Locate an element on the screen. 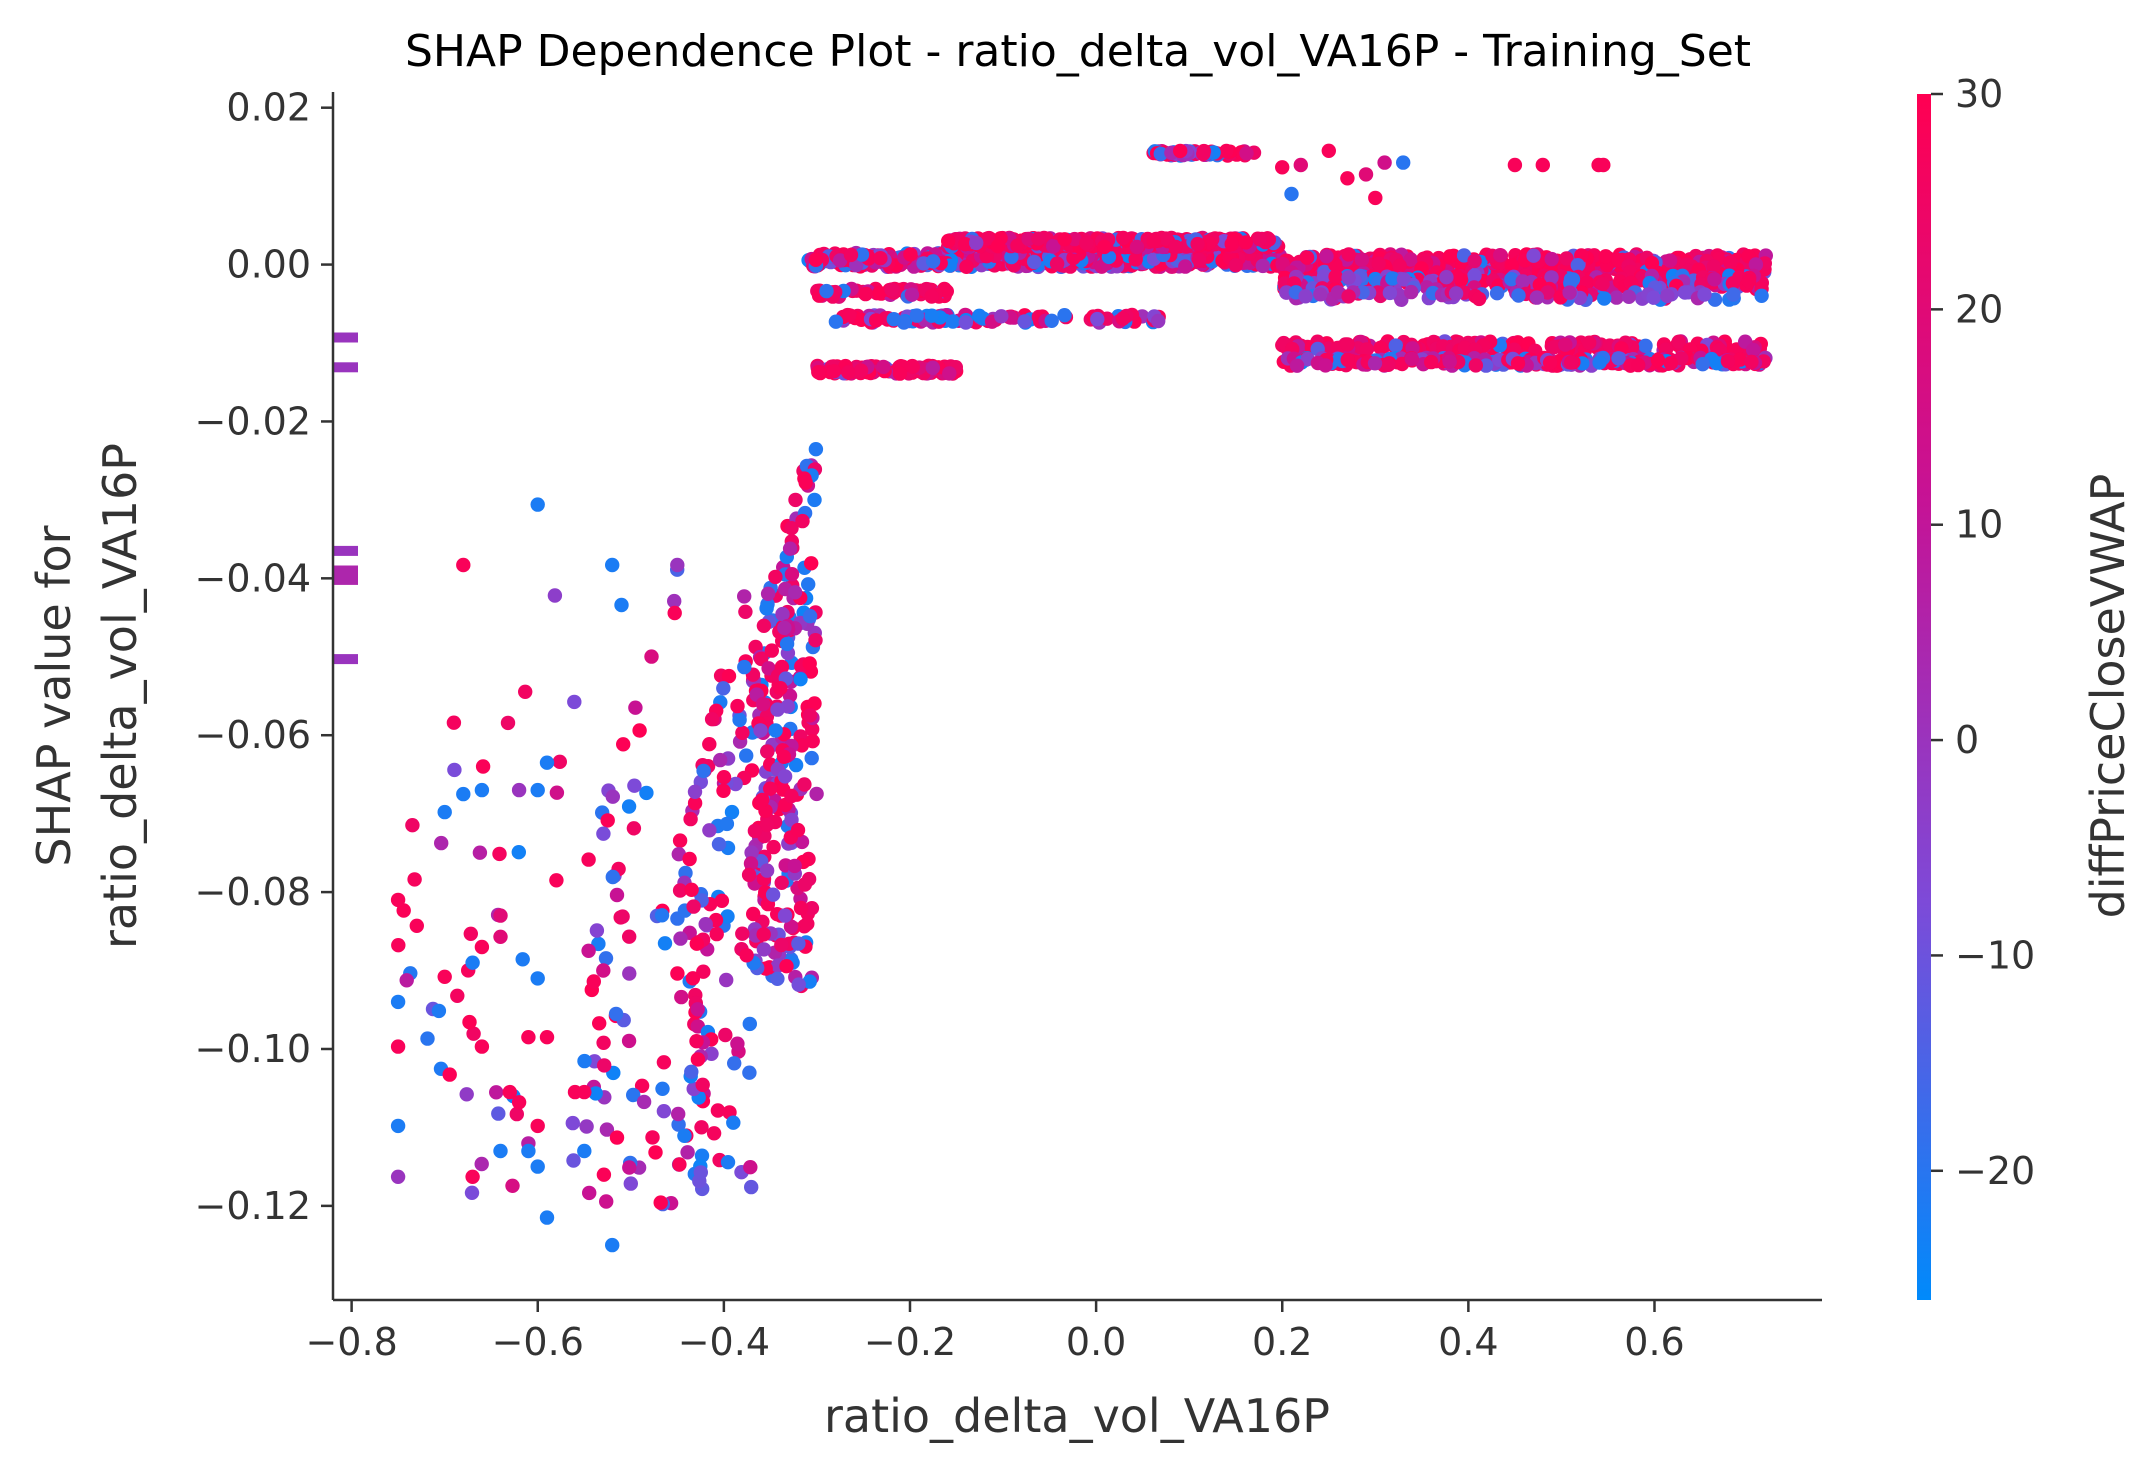  colorbar-tick-label: 20 is located at coordinates (1979, 309).